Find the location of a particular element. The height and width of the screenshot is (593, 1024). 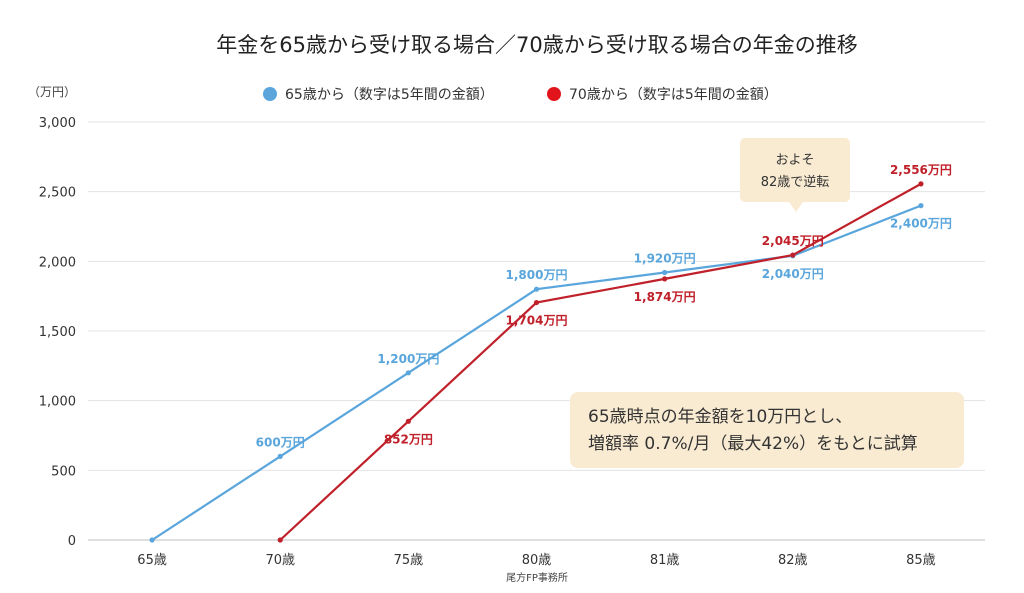

data-label: 1,200万円 is located at coordinates (408, 359).